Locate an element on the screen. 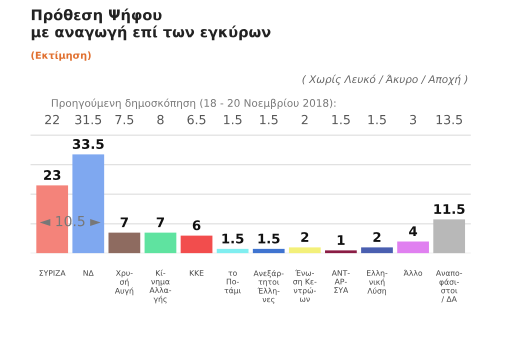 The image size is (509, 340). text: 8 is located at coordinates (160, 119).